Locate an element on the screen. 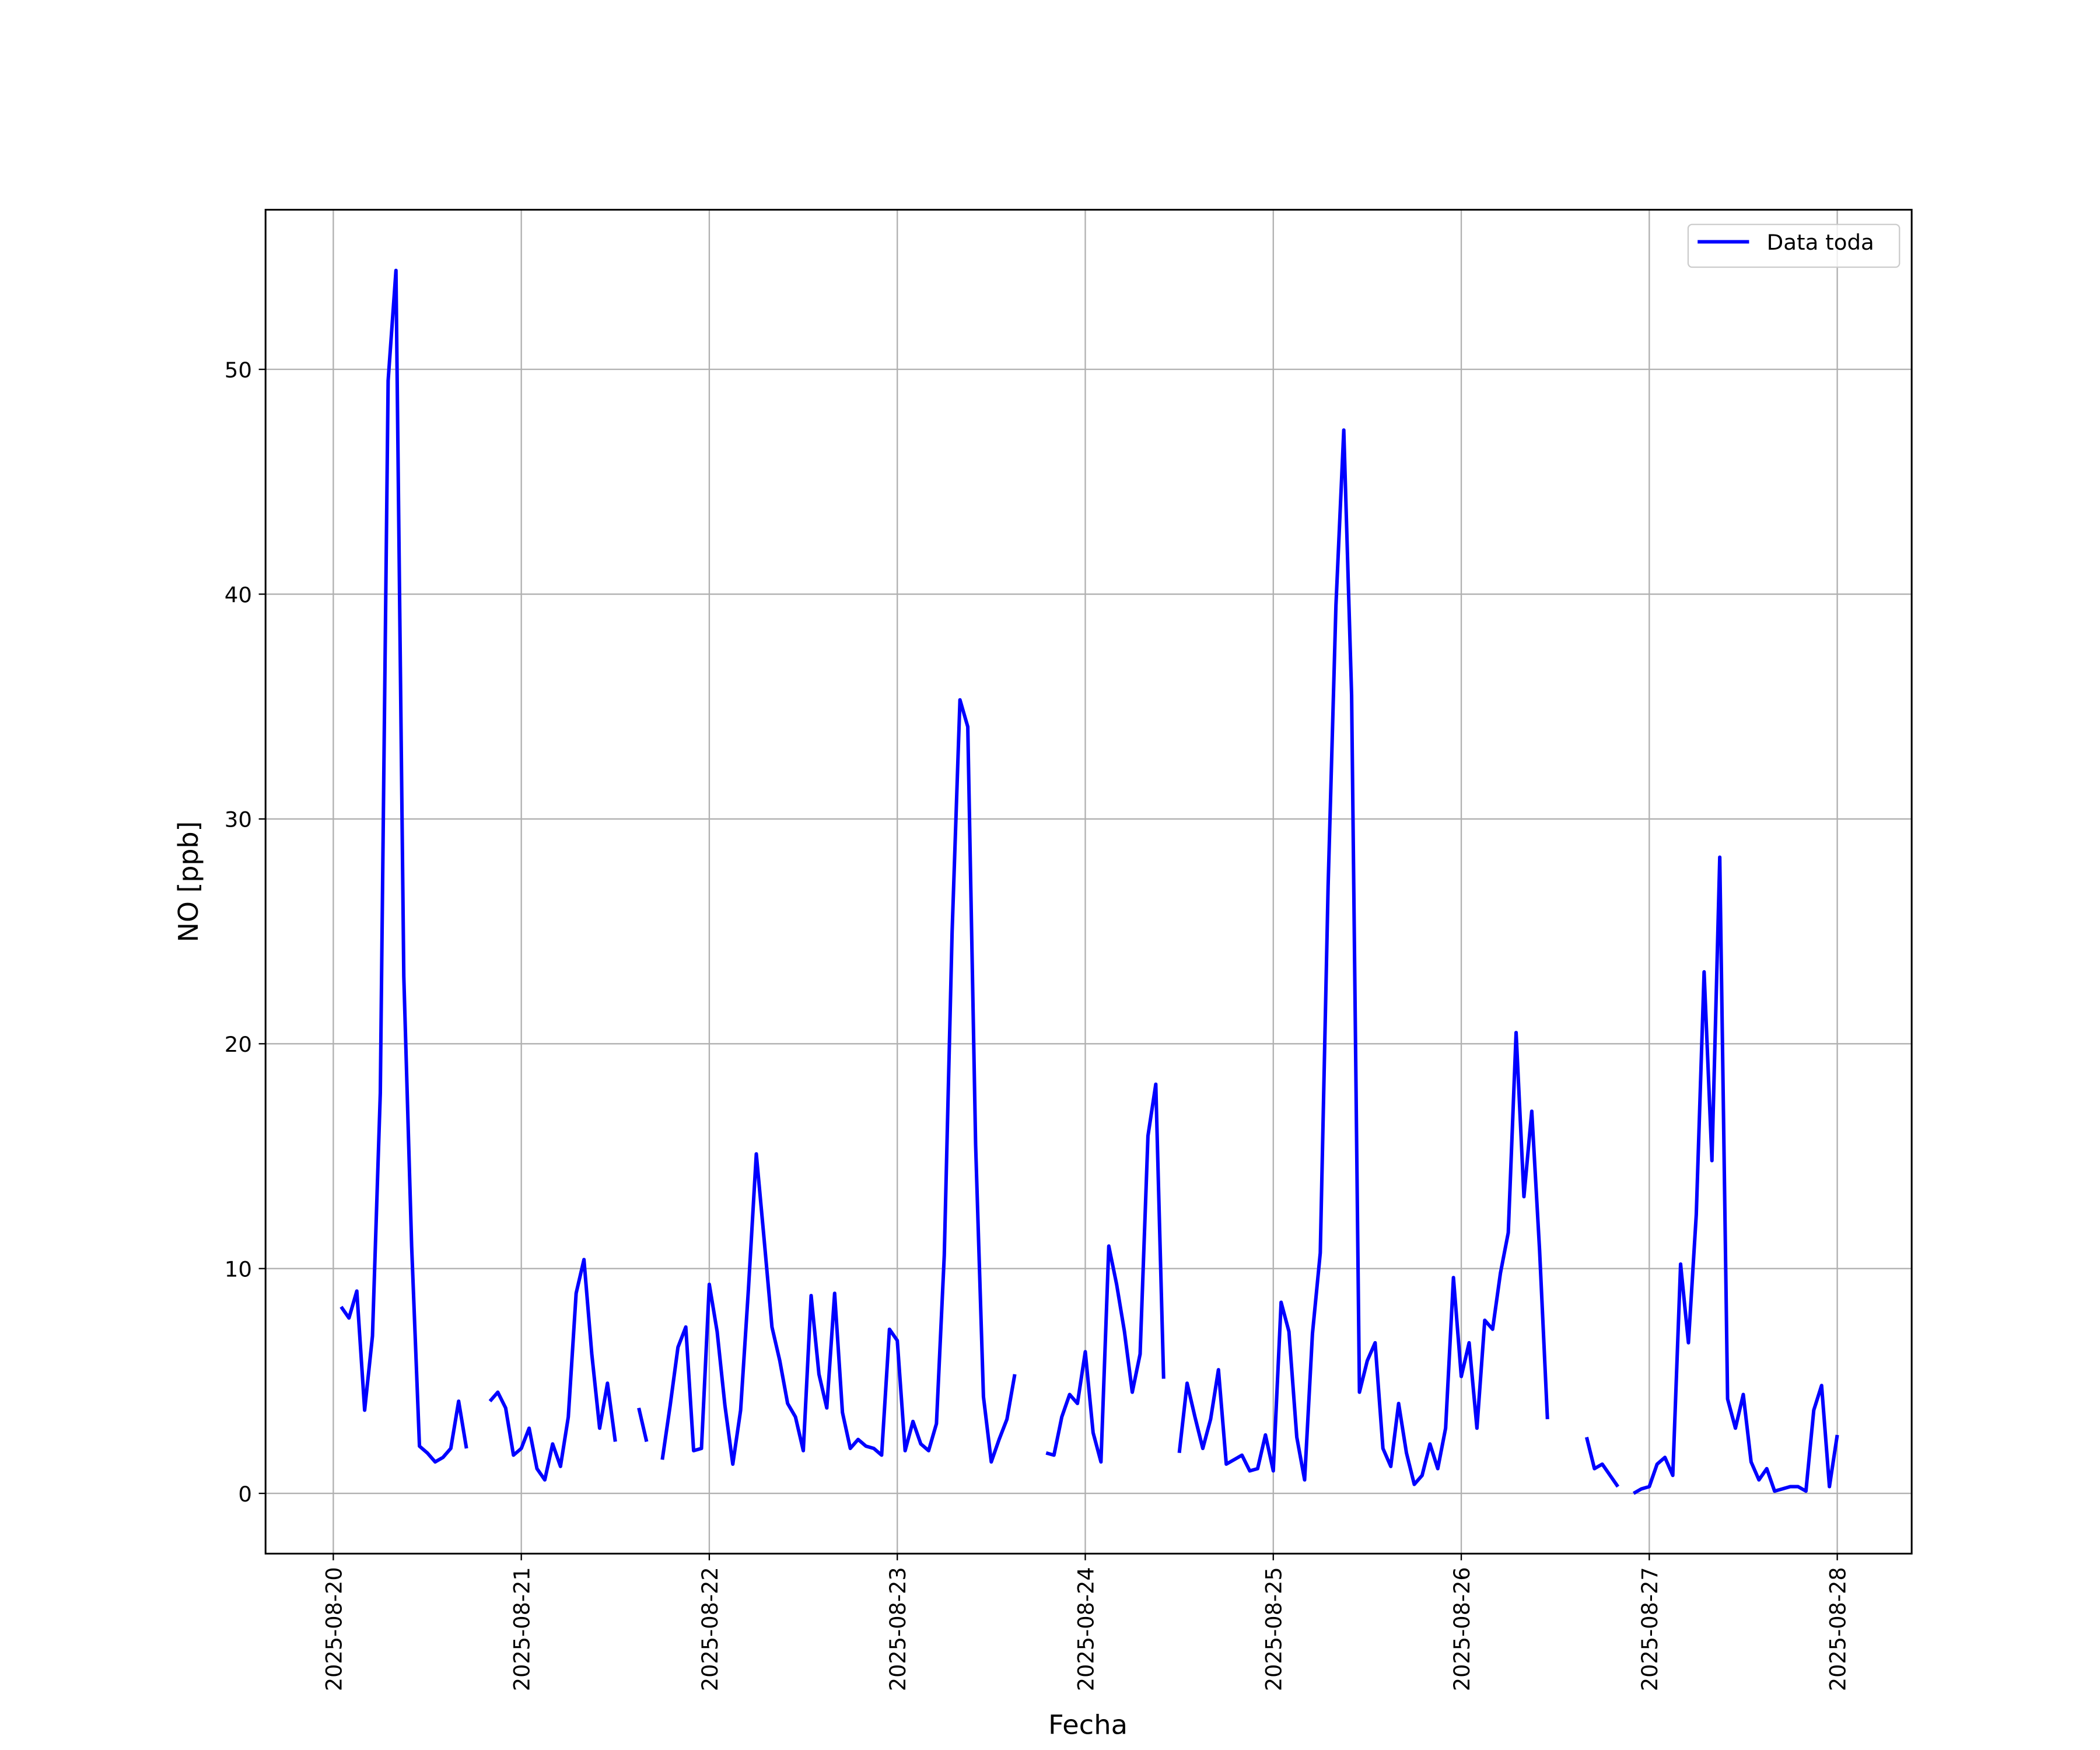 This screenshot has height=1750, width=2100. x-tick-label: 2025-08-24 is located at coordinates (1085, 1629).